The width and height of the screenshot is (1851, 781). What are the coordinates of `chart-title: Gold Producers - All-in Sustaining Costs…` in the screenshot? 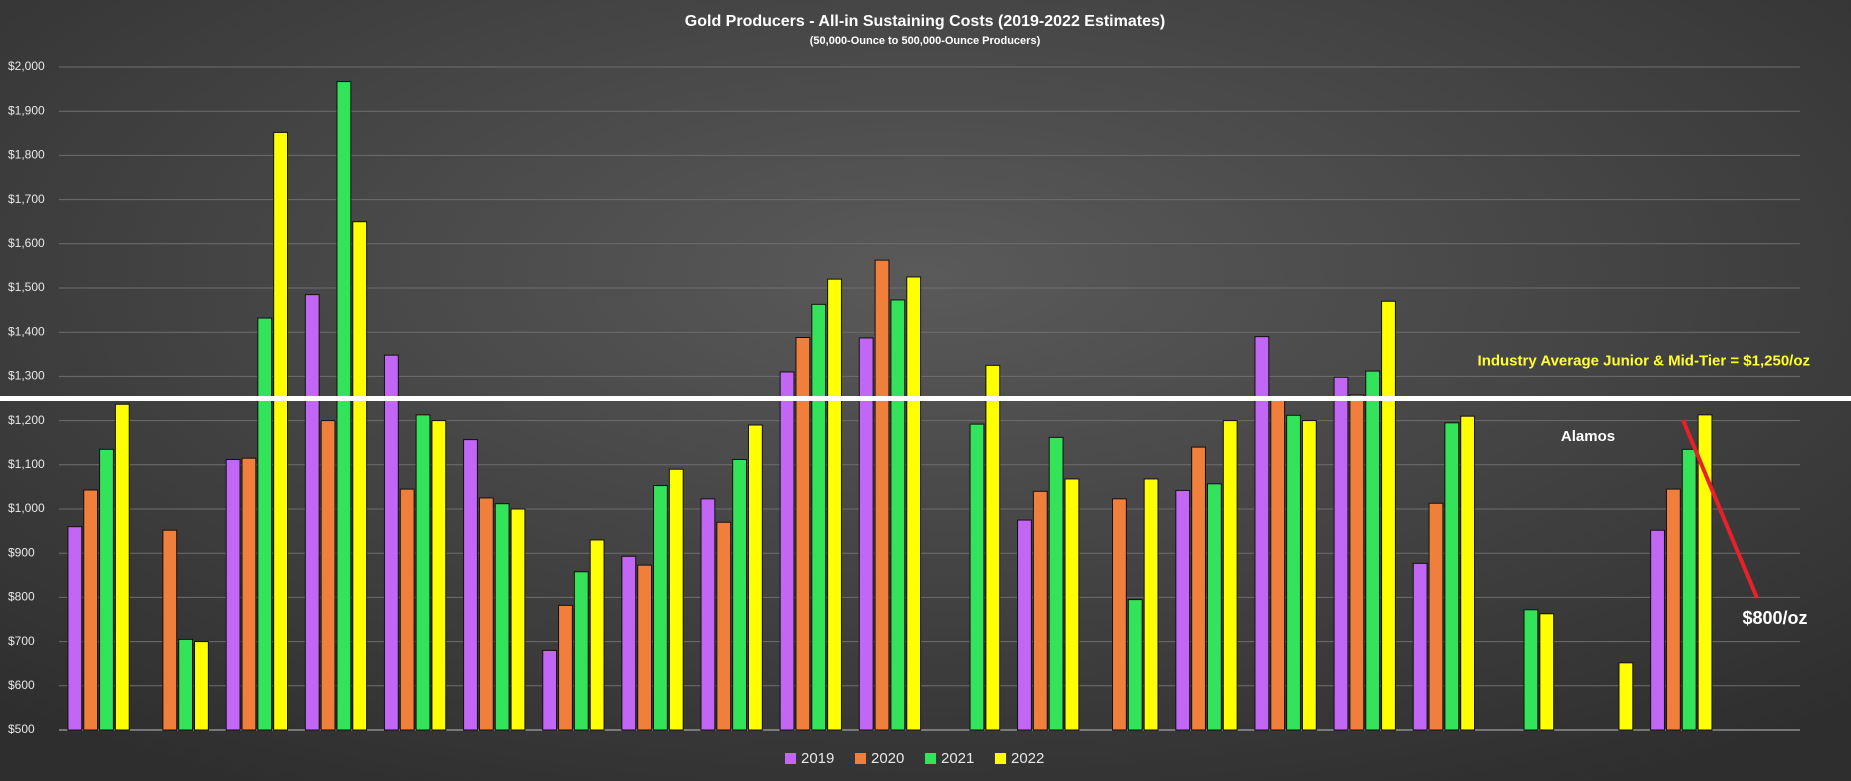 It's located at (925, 21).